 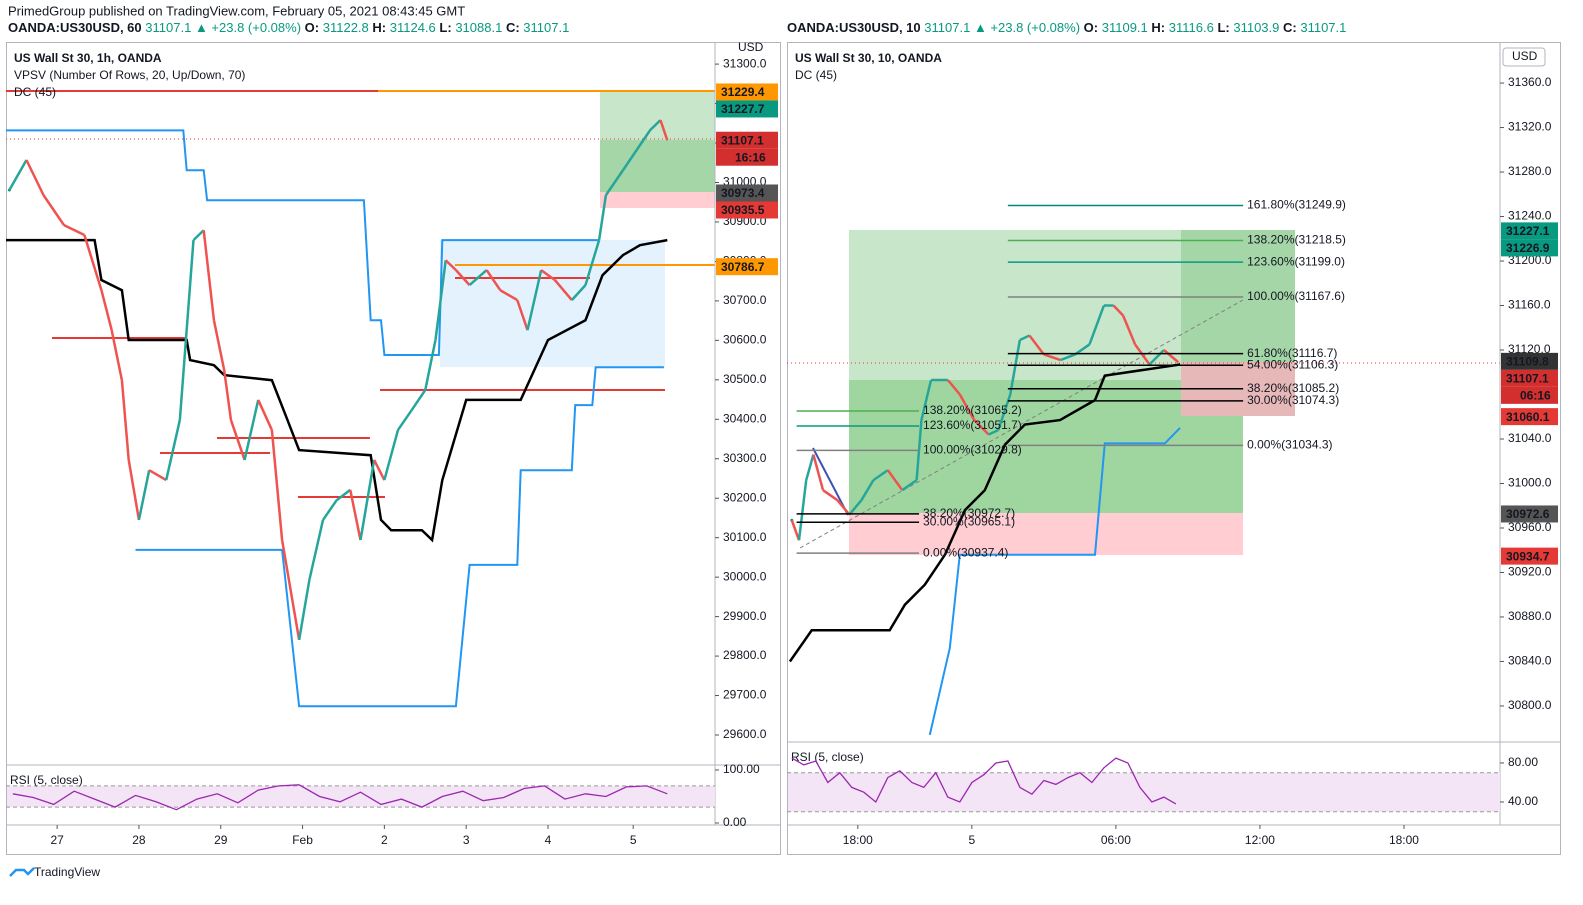 What do you see at coordinates (816, 75) in the screenshot?
I see `legend-item: DC (45)` at bounding box center [816, 75].